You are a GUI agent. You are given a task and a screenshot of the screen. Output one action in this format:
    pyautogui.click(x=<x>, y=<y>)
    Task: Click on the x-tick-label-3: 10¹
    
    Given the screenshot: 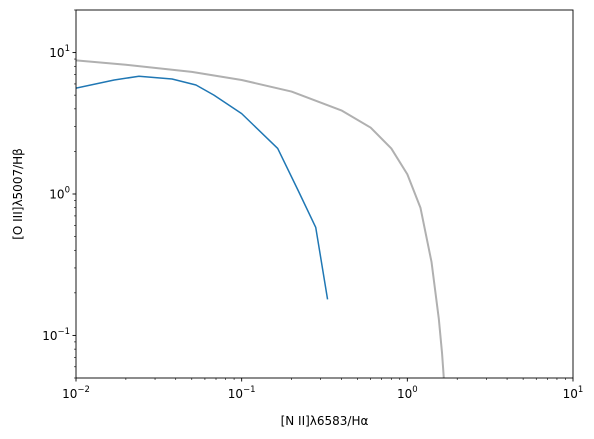 What is the action you would take?
    pyautogui.click(x=573, y=393)
    